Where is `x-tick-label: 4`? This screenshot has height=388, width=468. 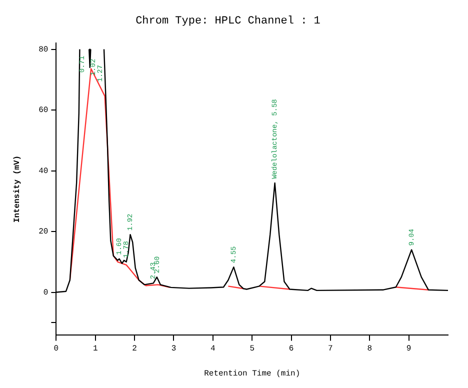
x-tick-label: 4 is located at coordinates (213, 349).